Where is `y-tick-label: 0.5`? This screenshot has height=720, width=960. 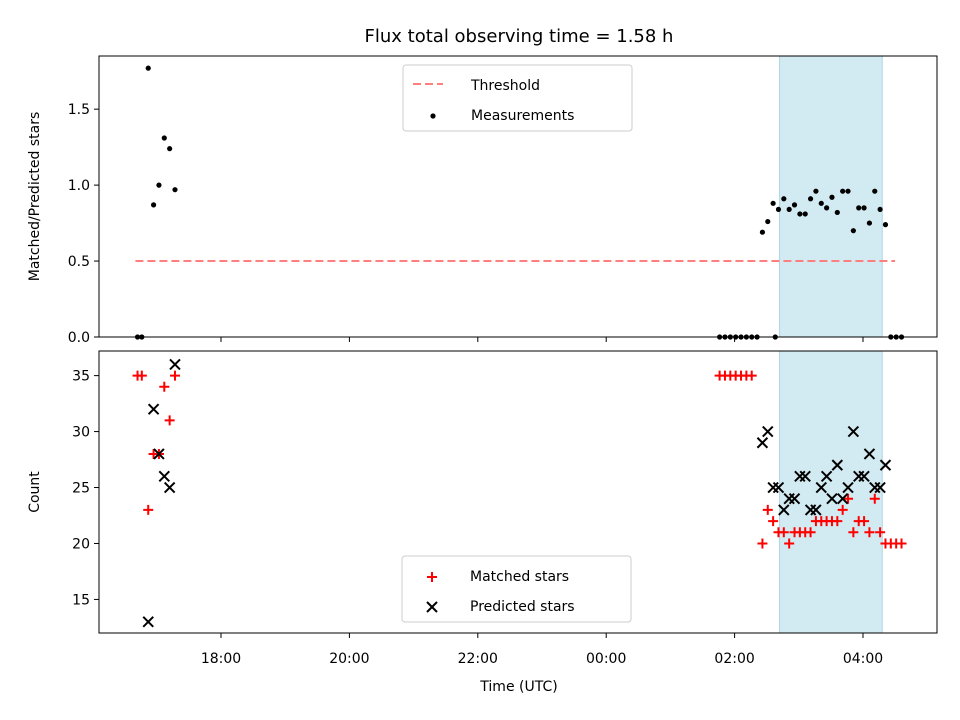 y-tick-label: 0.5 is located at coordinates (79, 262).